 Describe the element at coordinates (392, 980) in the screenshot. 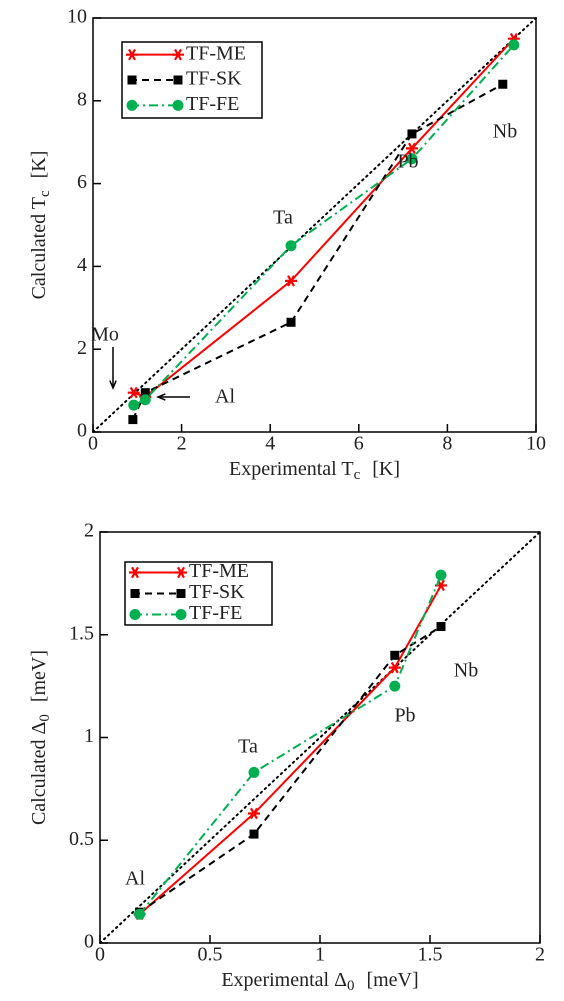

I see `x-axis-label-unit: [meV]` at that location.